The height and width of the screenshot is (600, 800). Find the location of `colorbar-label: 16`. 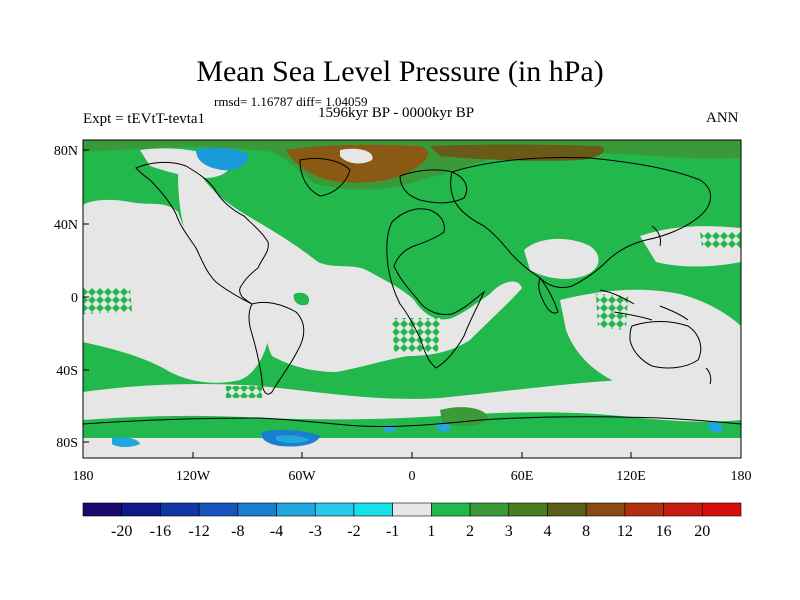

colorbar-label: 16 is located at coordinates (664, 531).